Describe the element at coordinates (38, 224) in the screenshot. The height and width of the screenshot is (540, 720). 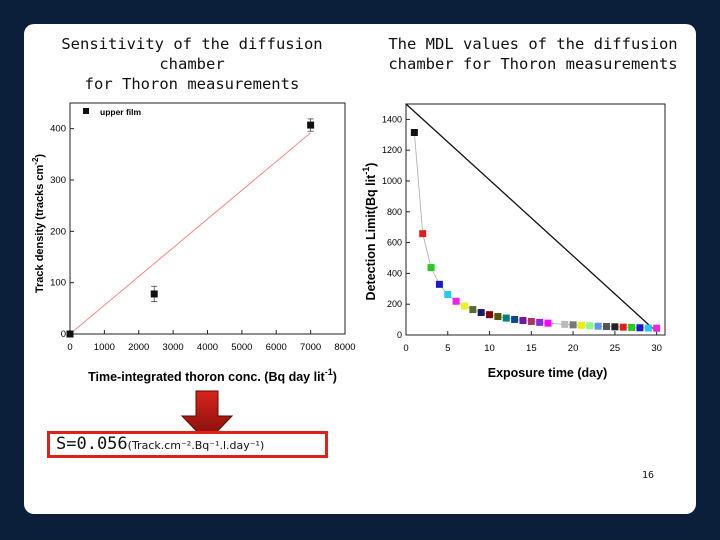
I see `y-axis-label: Track density (tracks cm-2)` at that location.